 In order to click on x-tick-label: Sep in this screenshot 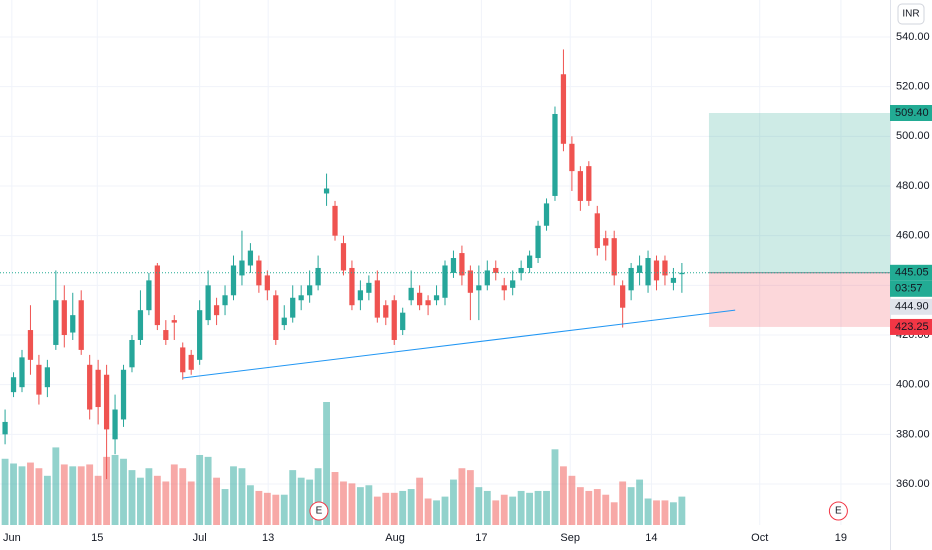, I will do `click(570, 538)`.